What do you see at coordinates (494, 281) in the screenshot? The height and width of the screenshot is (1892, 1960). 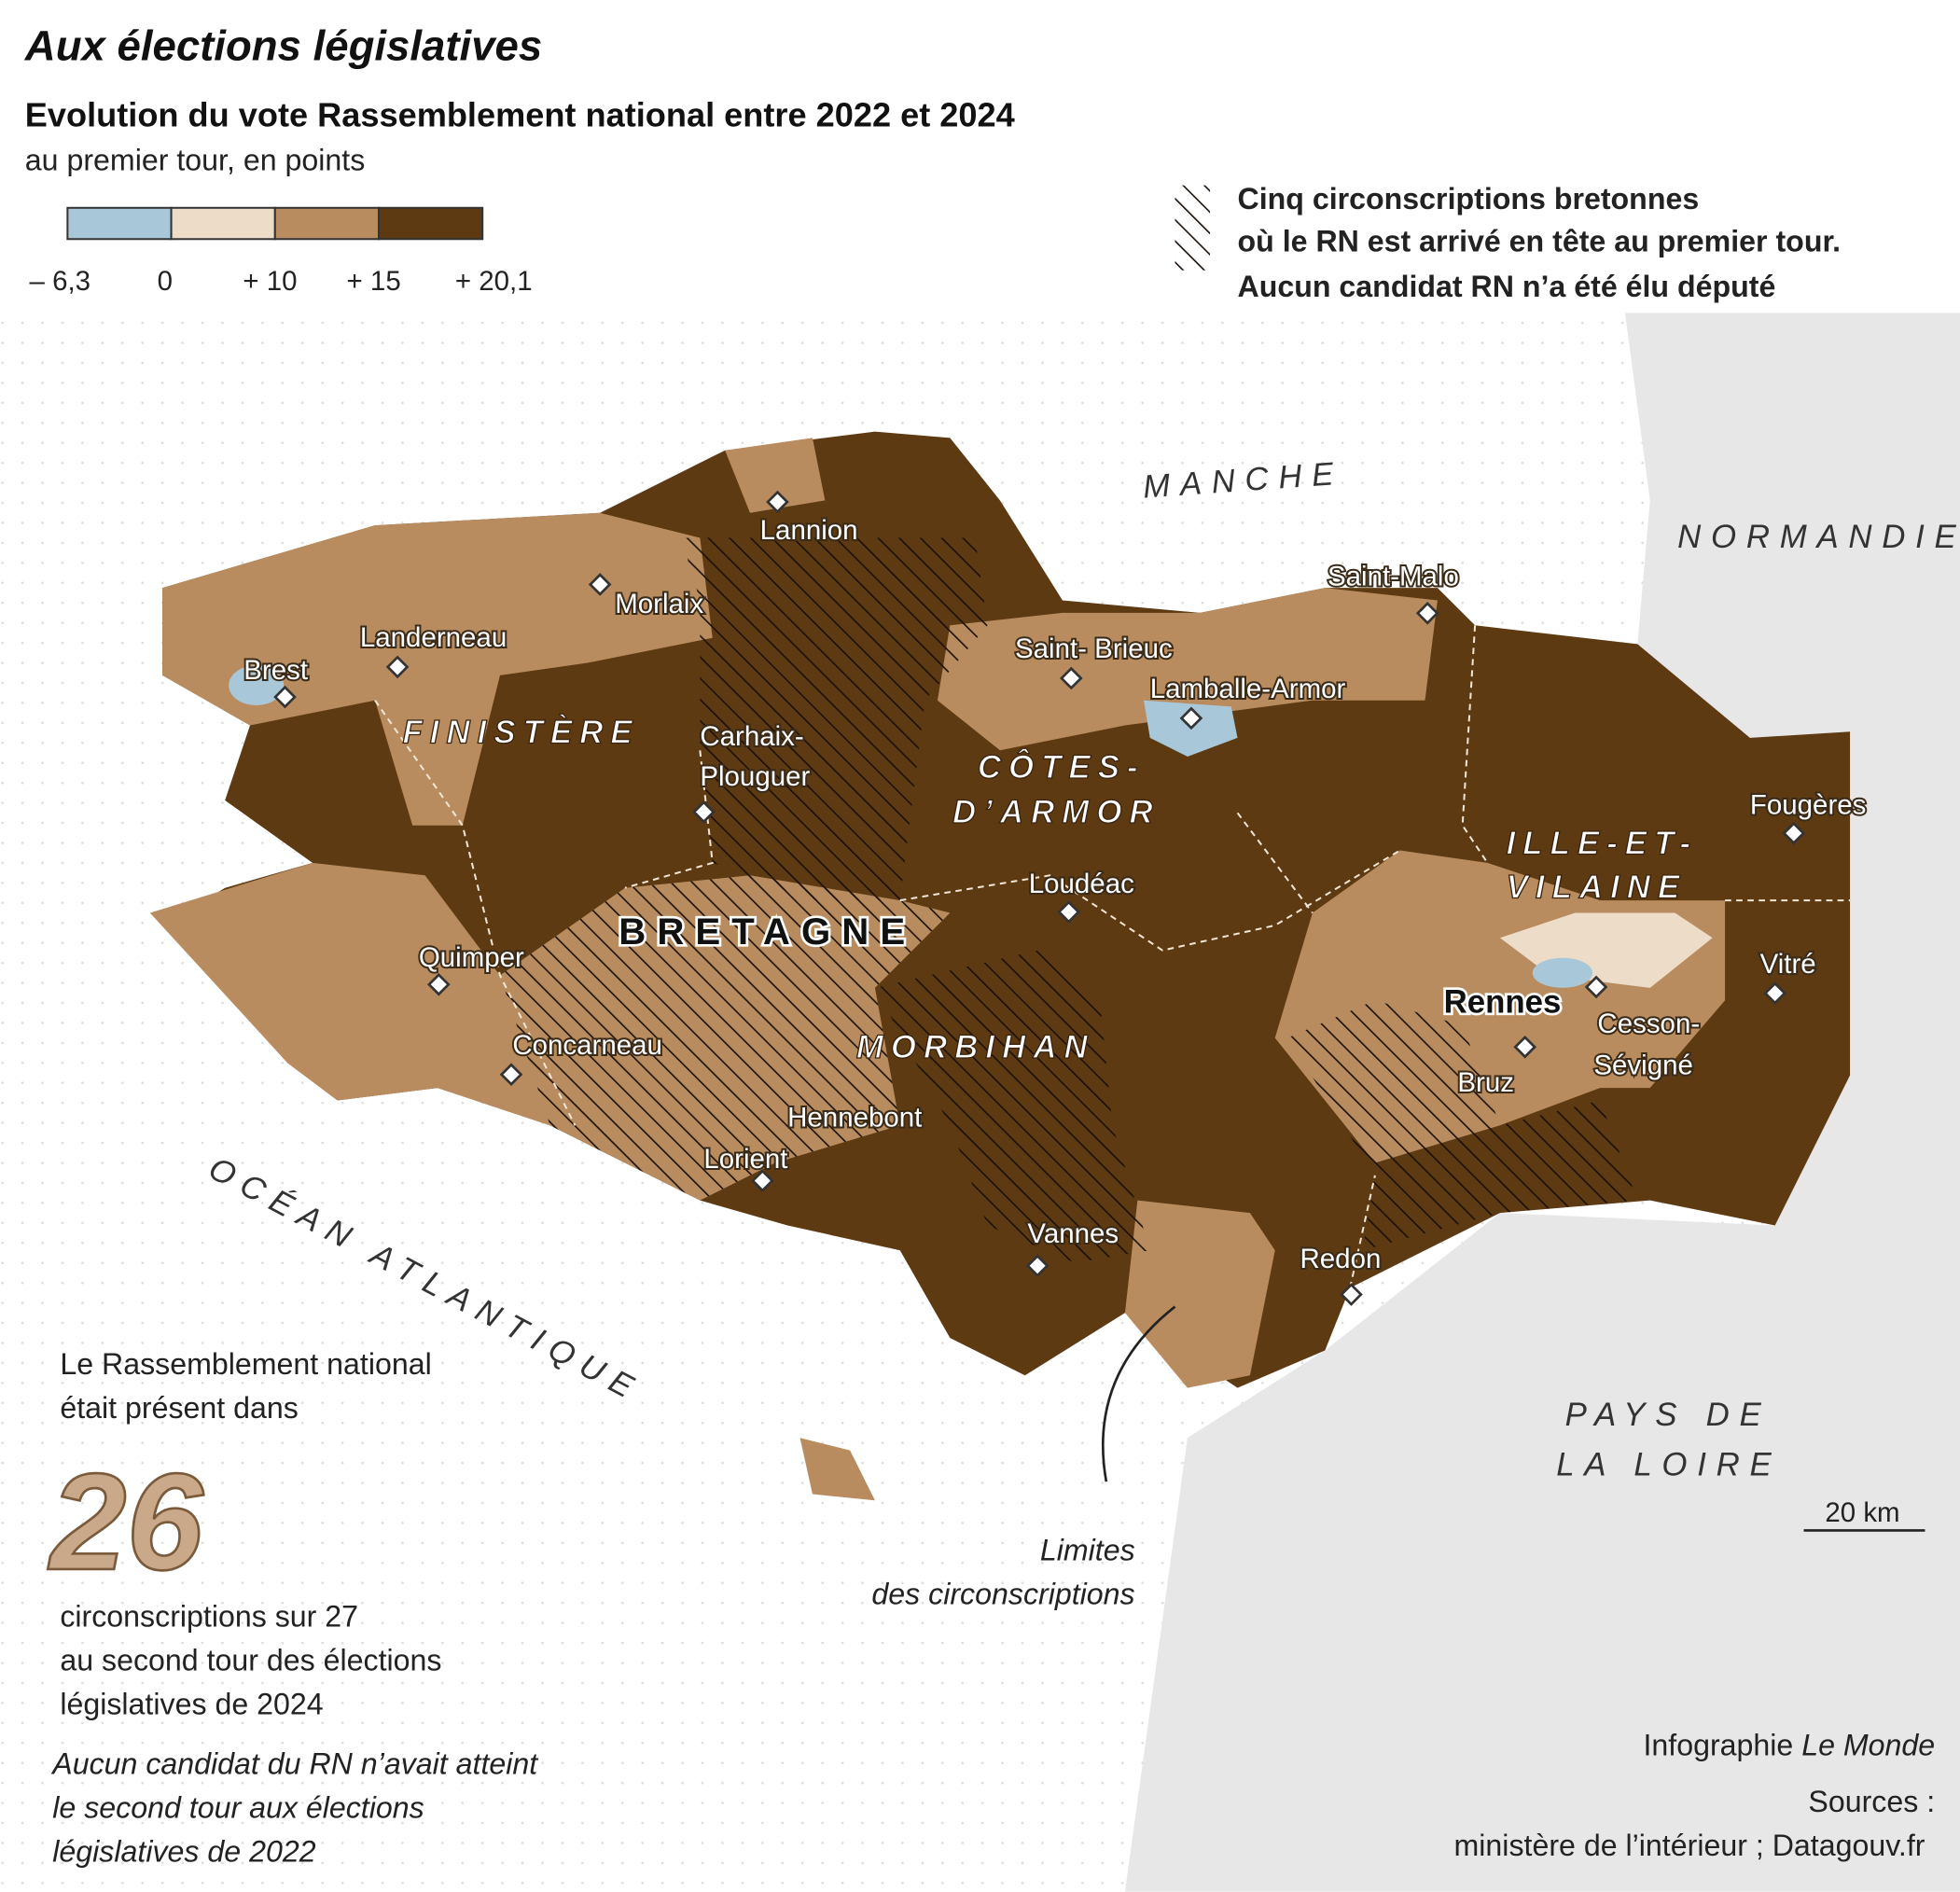 I see `legend-label: + 20,1` at bounding box center [494, 281].